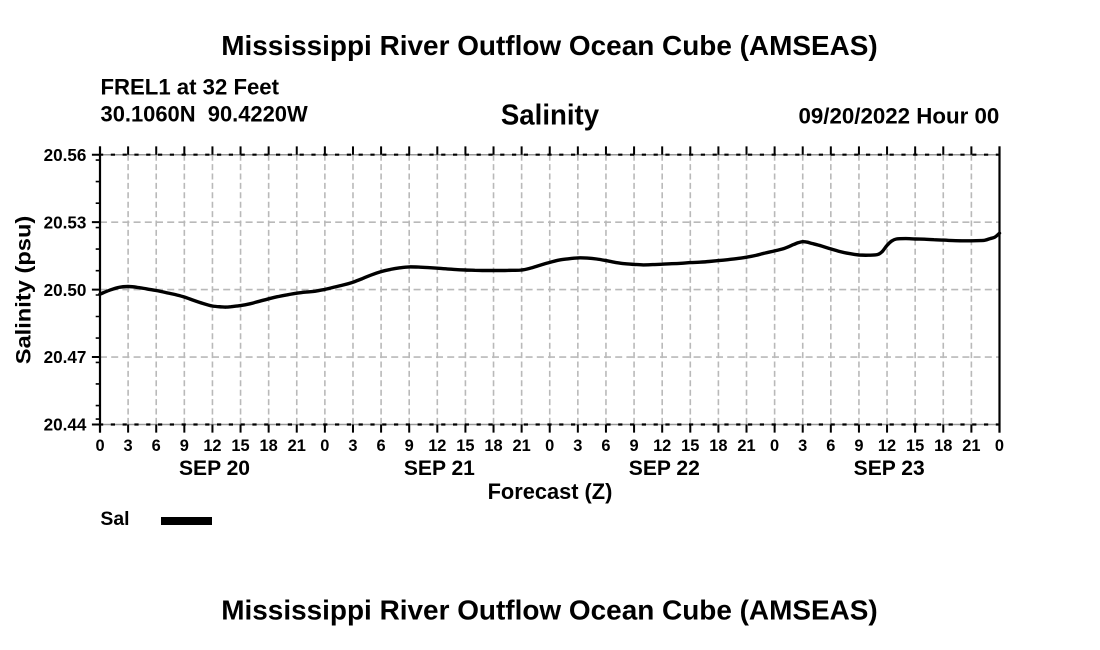  What do you see at coordinates (899, 116) in the screenshot?
I see `svg-text: 09/20/2022 Hour 00` at bounding box center [899, 116].